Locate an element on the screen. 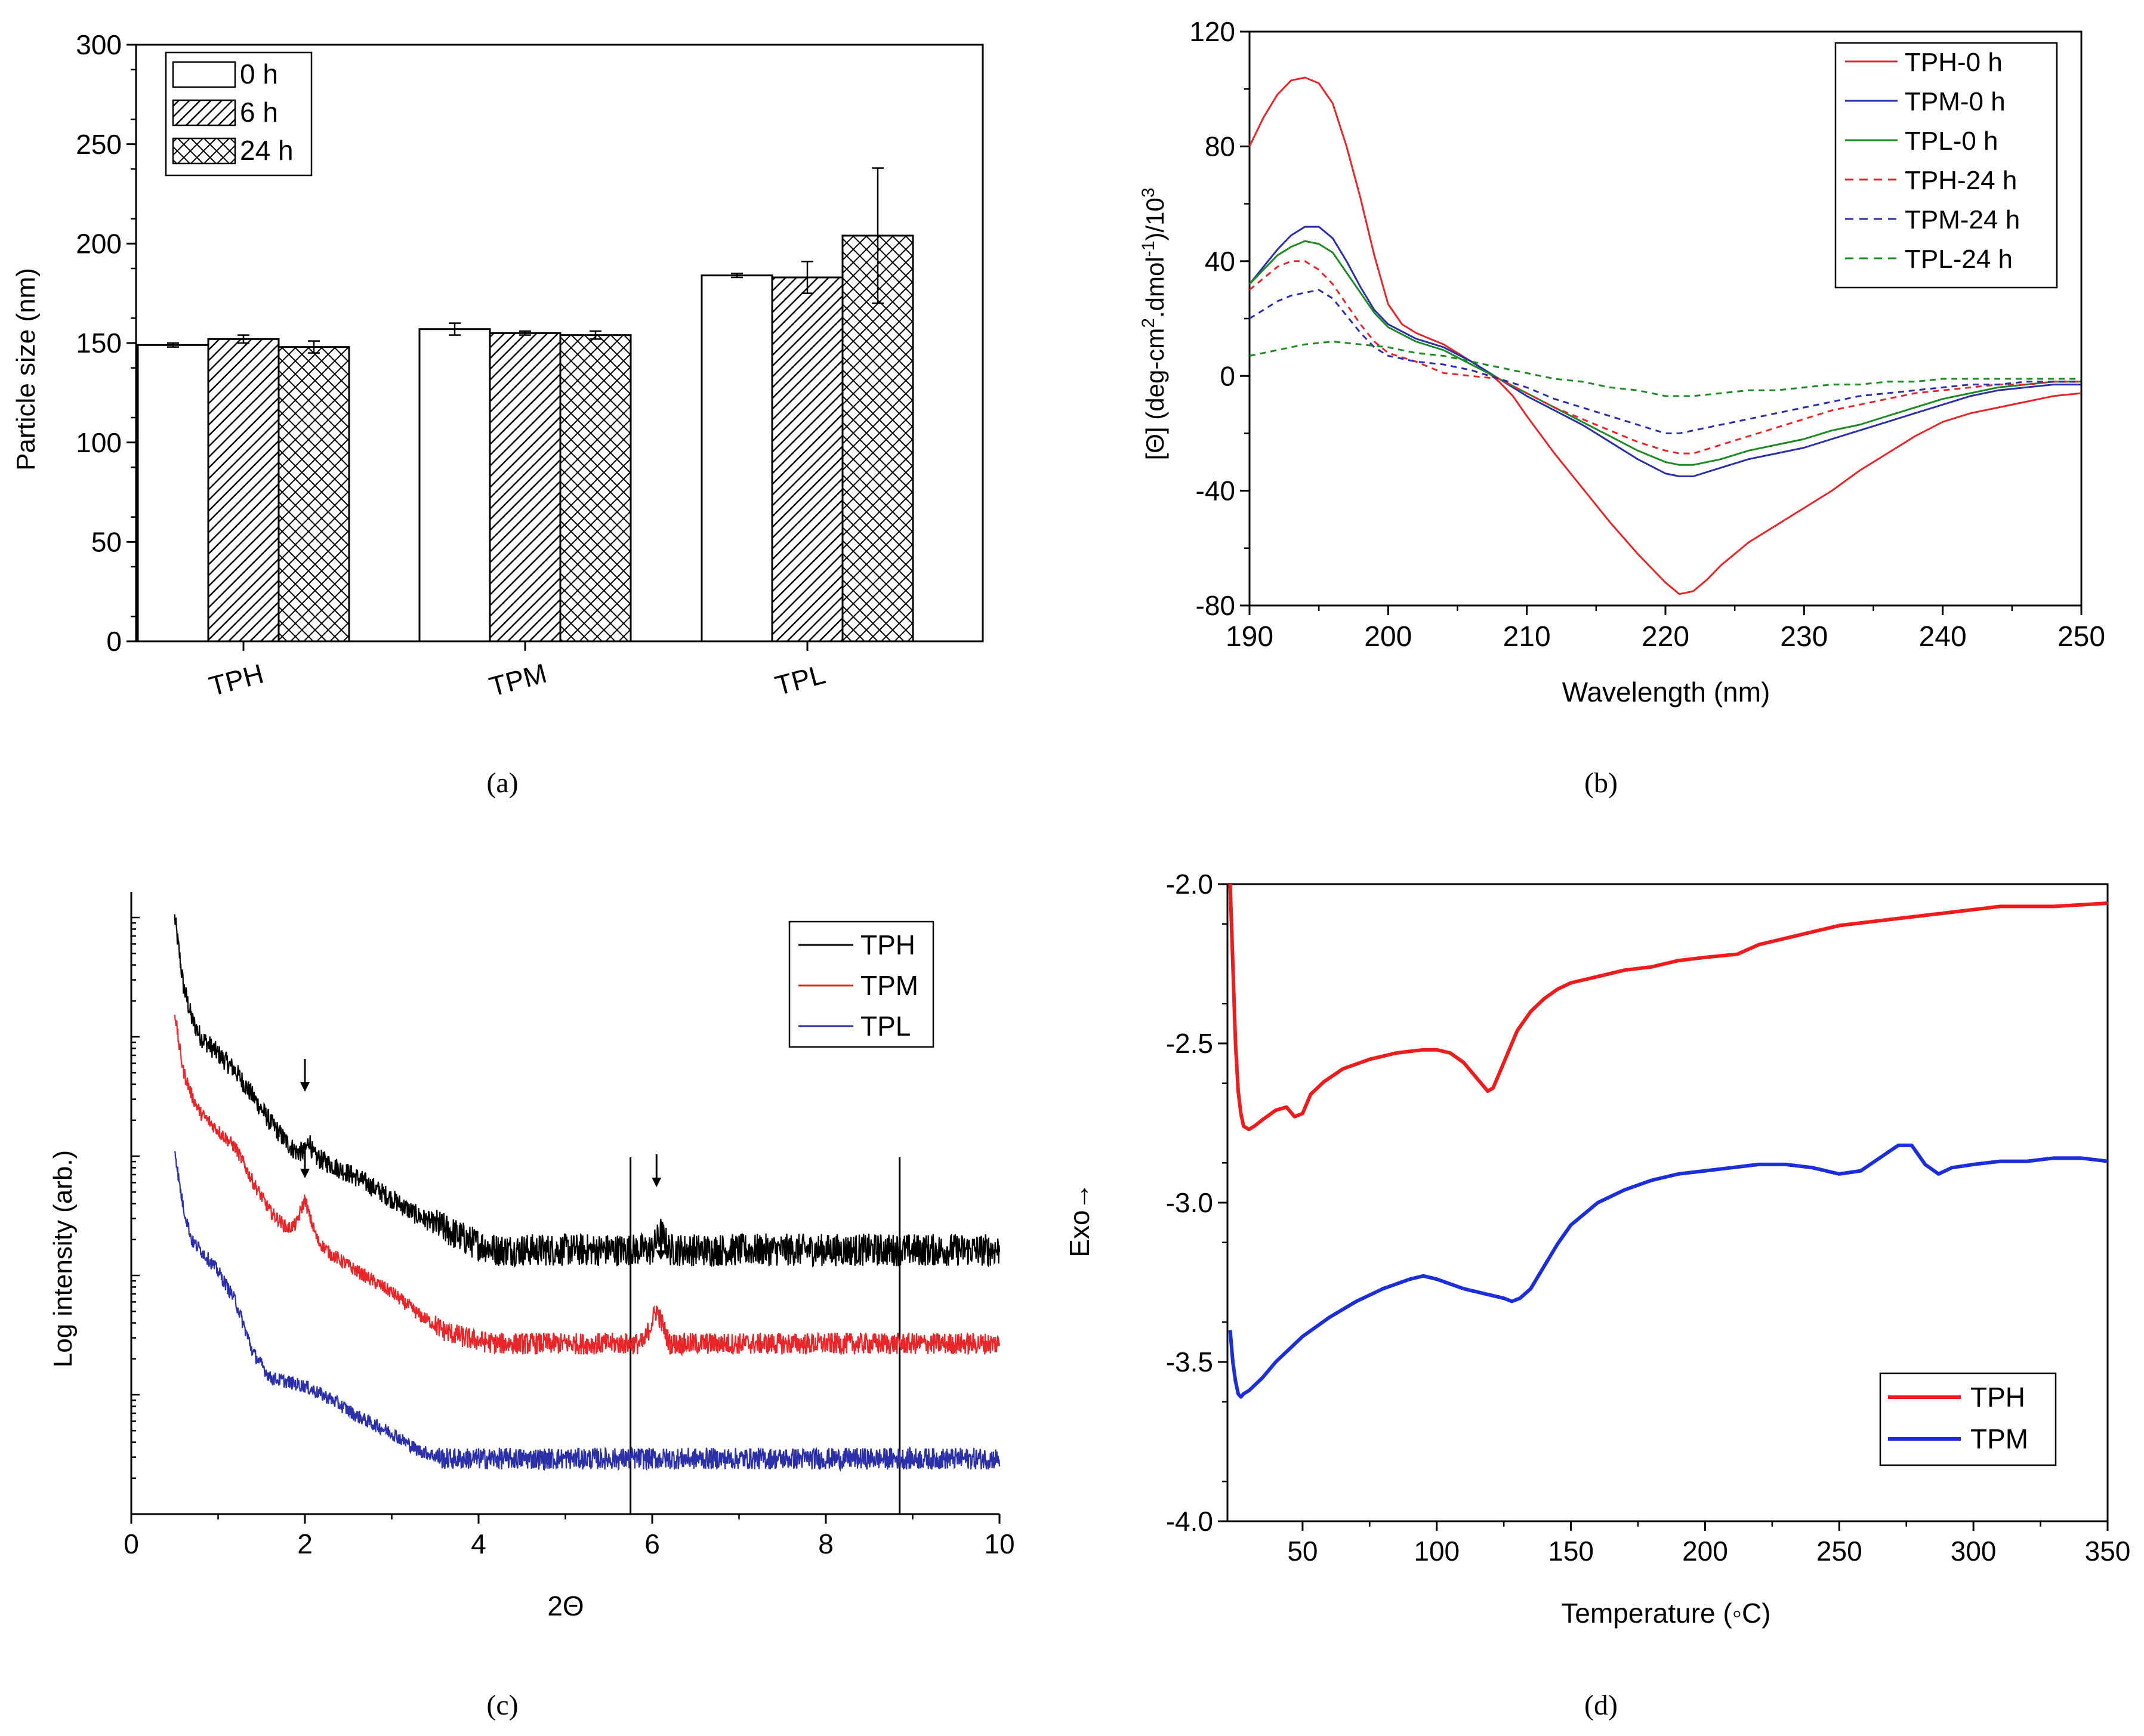 This screenshot has width=2144, height=1736. panel-d-caption: (d) is located at coordinates (1601, 1705).